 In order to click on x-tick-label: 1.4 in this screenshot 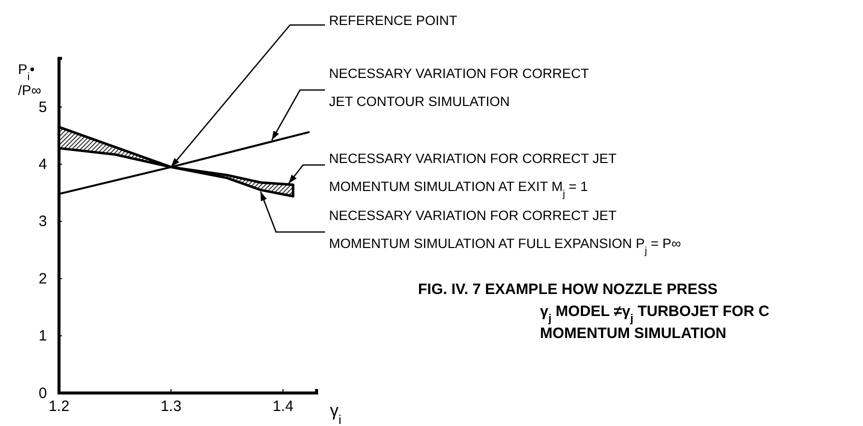, I will do `click(283, 406)`.